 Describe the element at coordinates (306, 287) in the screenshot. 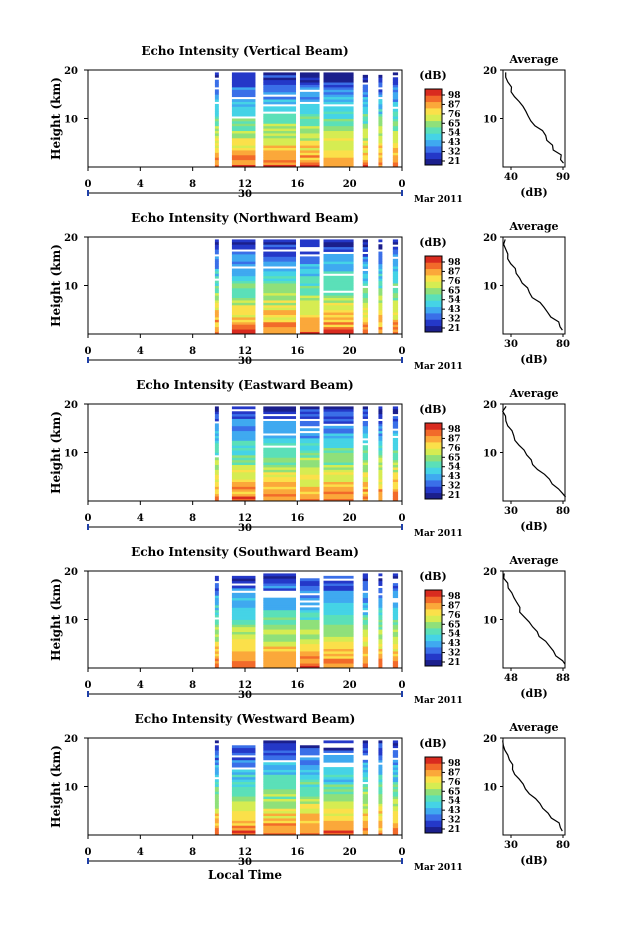

I see `heatmap` at that location.